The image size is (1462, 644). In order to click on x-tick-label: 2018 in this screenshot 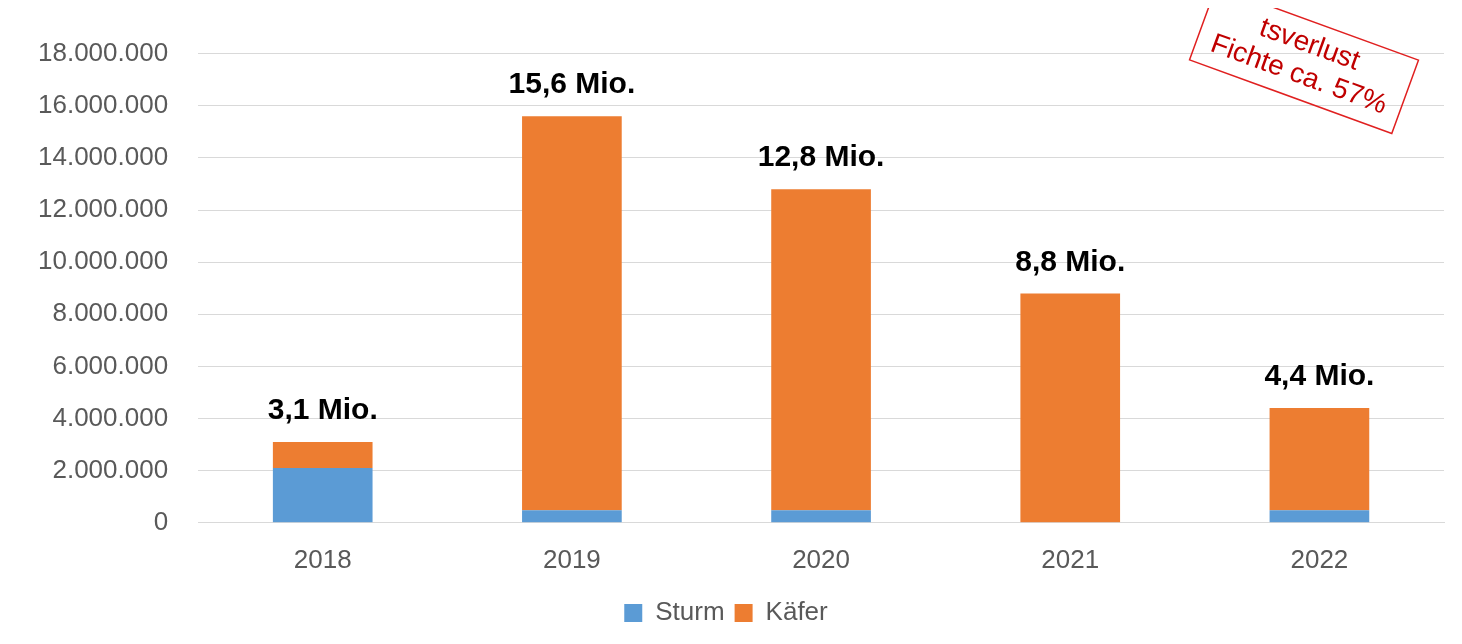, I will do `click(322, 558)`.